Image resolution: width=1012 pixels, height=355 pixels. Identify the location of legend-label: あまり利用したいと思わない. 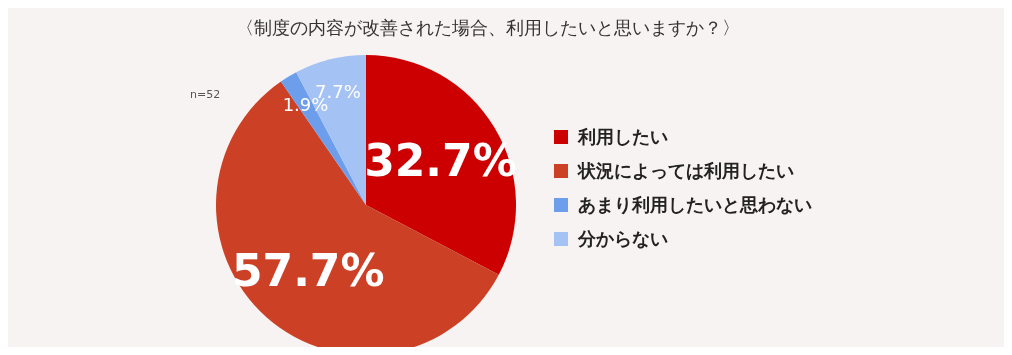
(695, 205).